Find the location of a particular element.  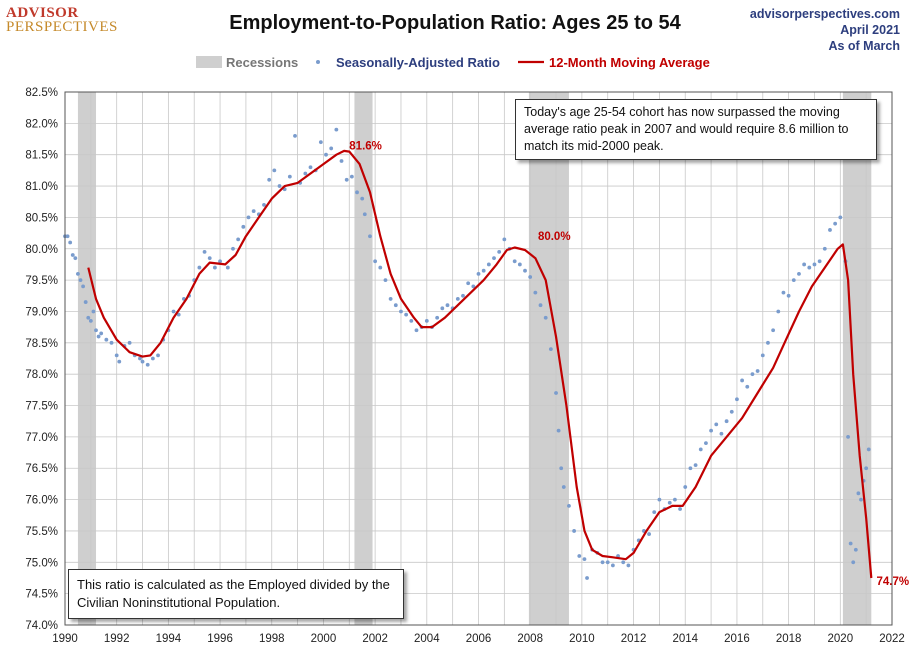

logo-top-text: ADVISOR is located at coordinates (42, 13).